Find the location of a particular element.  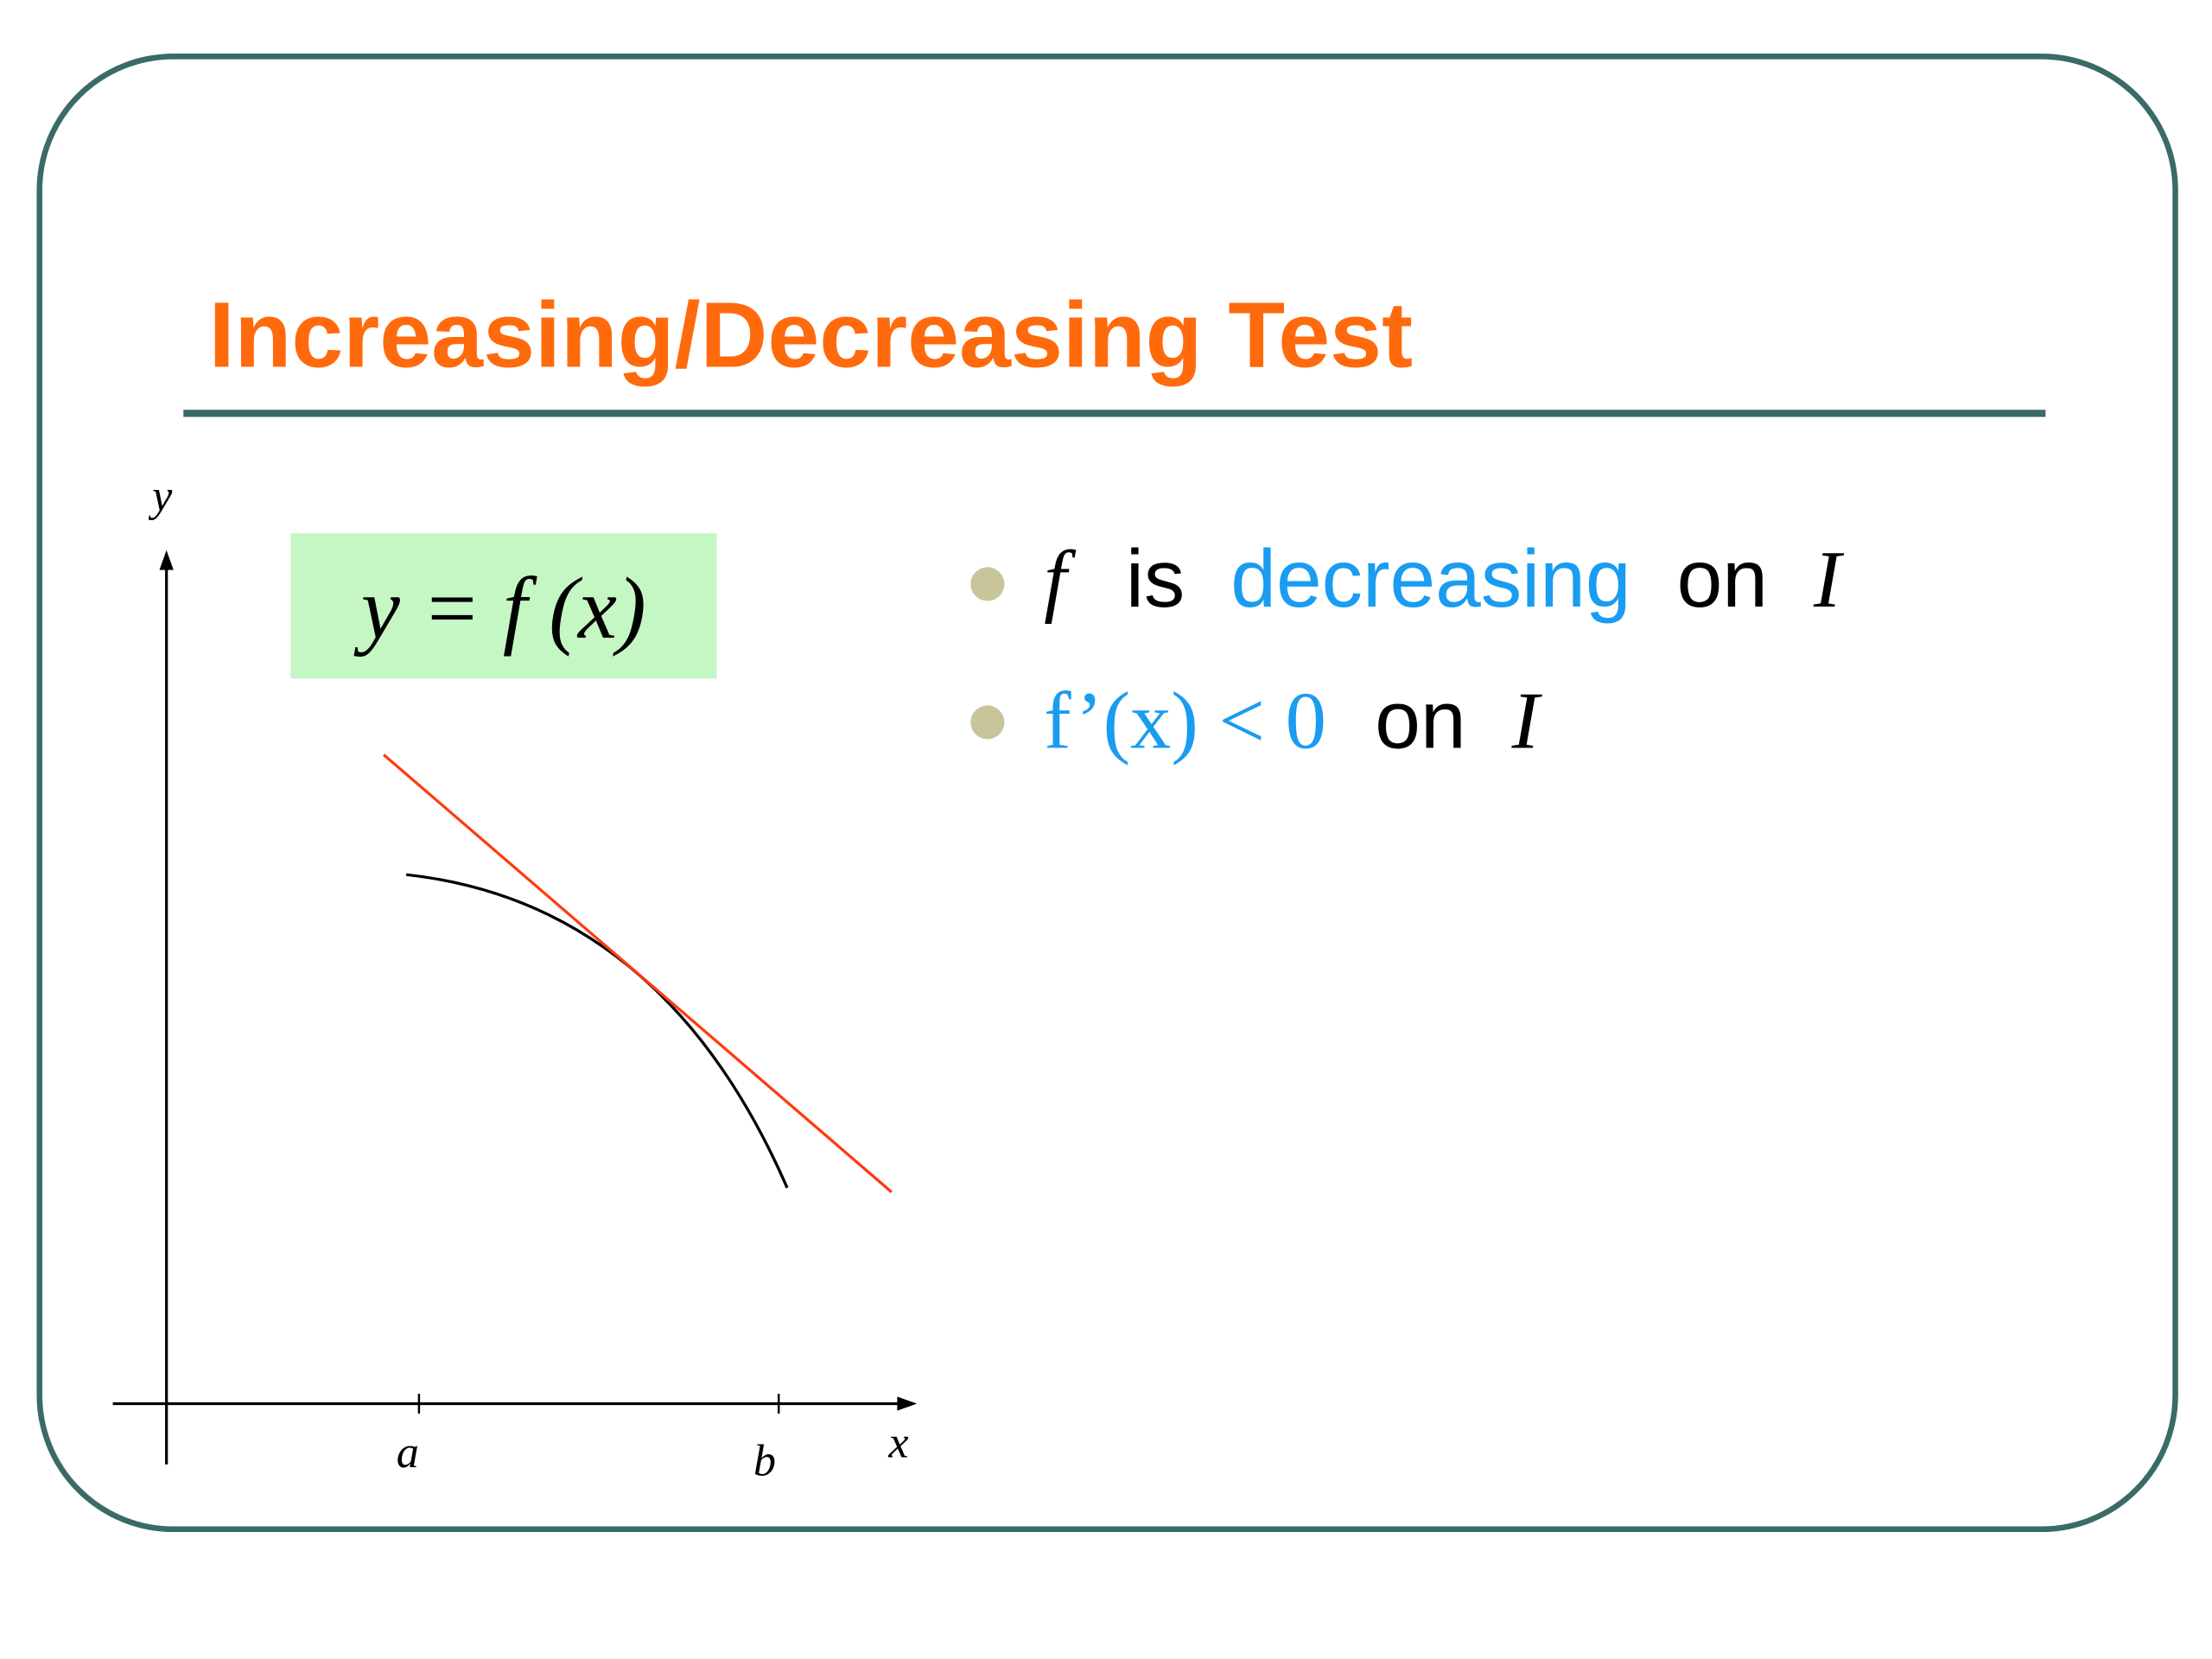

x-arrow is located at coordinates (907, 1403).